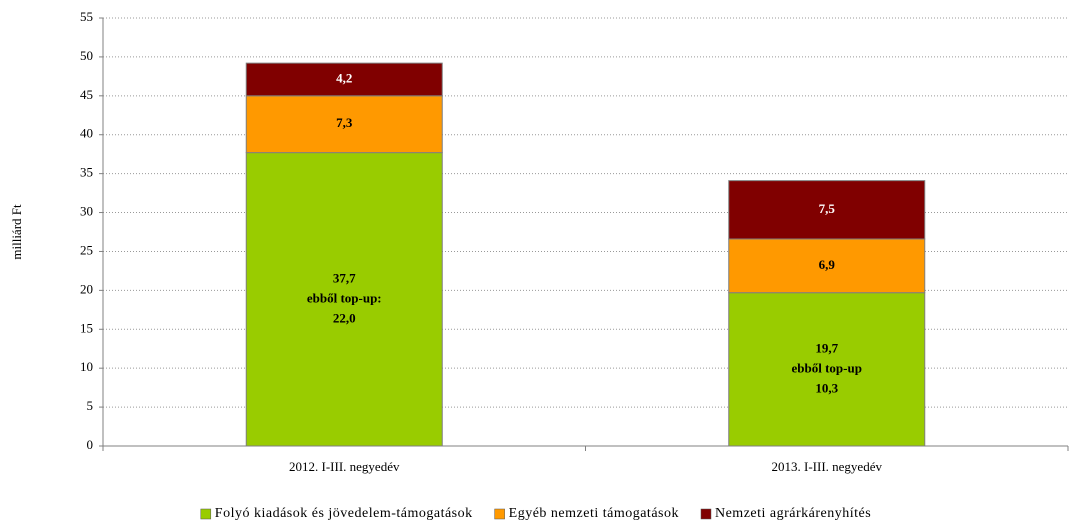 This screenshot has height=522, width=1072. Describe the element at coordinates (86, 366) in the screenshot. I see `y-tick-label: 10` at that location.